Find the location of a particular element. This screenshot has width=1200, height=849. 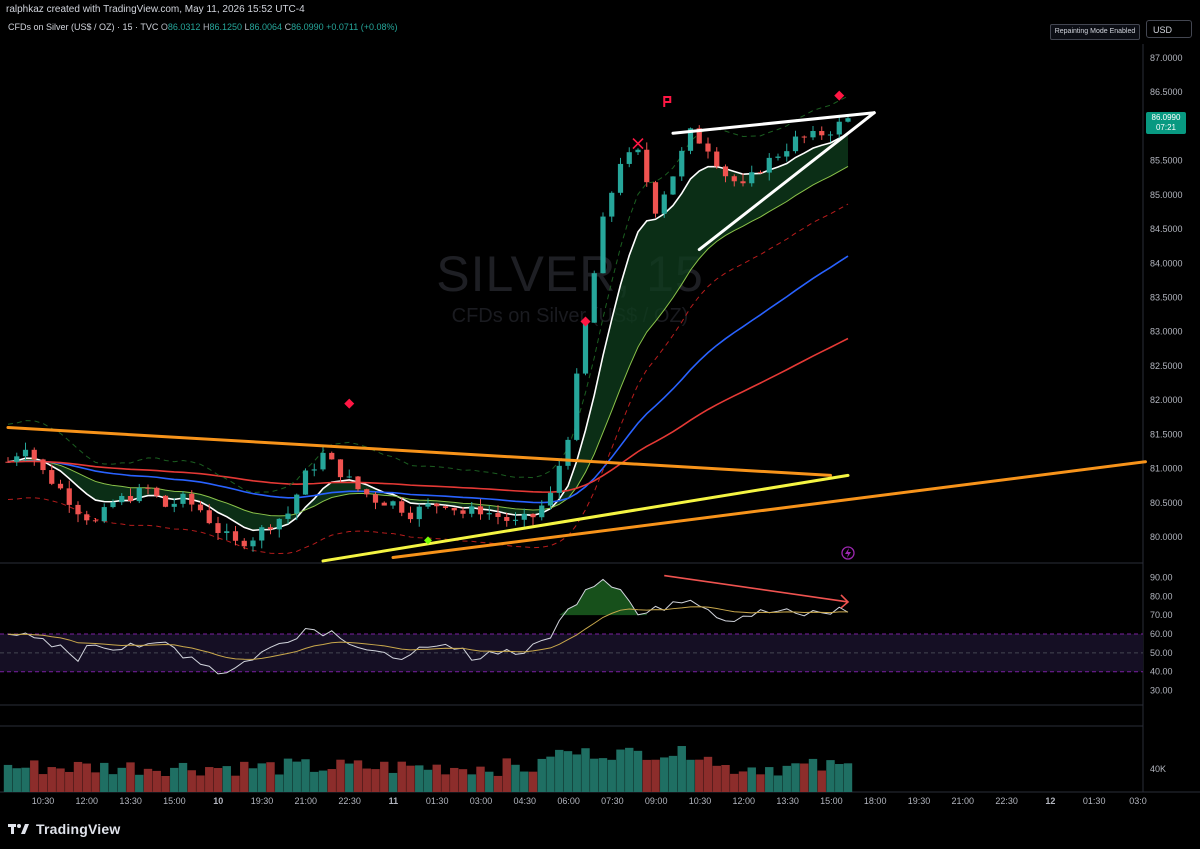

sell-diamond-marker is located at coordinates (839, 95).